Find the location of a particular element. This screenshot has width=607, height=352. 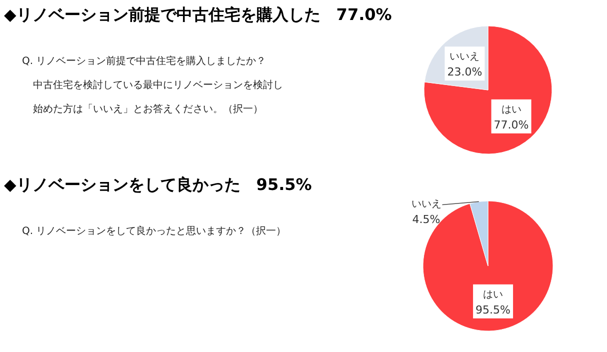

text: Q. リノベーションをして良かったと思いますか？（択一） is located at coordinates (154, 231).